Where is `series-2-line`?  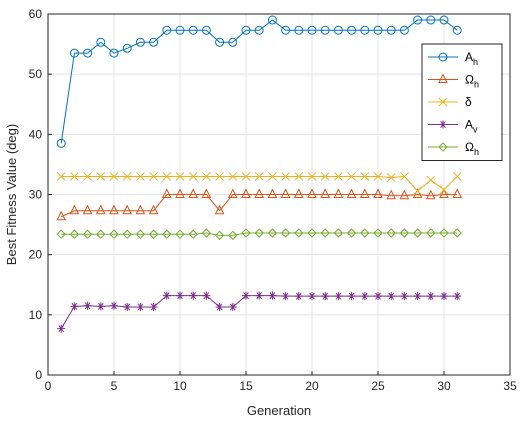
series-2-line is located at coordinates (259, 205).